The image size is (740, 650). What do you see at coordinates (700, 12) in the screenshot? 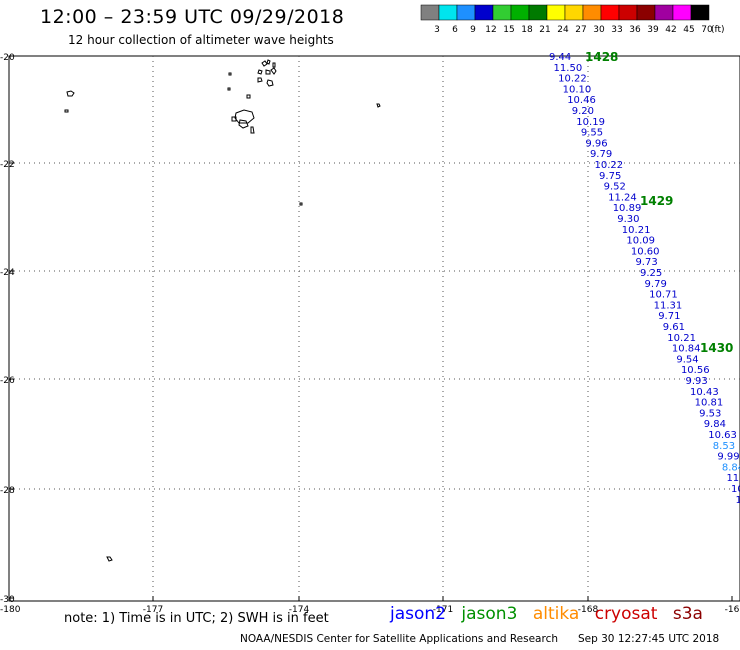
I see `color-swatch` at bounding box center [700, 12].